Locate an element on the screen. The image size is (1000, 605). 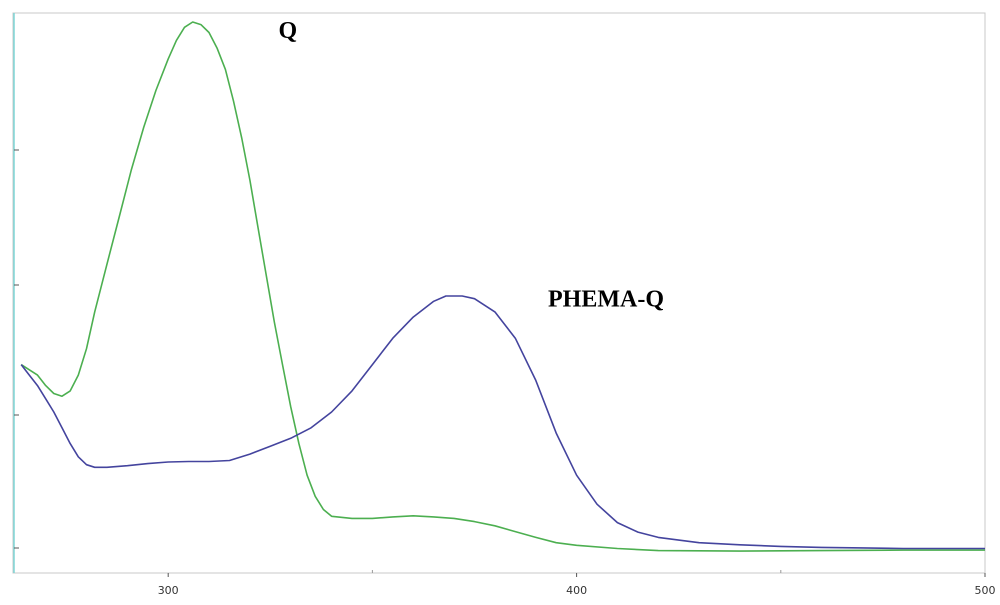
y-axis-ticks is located at coordinates (16, 349).